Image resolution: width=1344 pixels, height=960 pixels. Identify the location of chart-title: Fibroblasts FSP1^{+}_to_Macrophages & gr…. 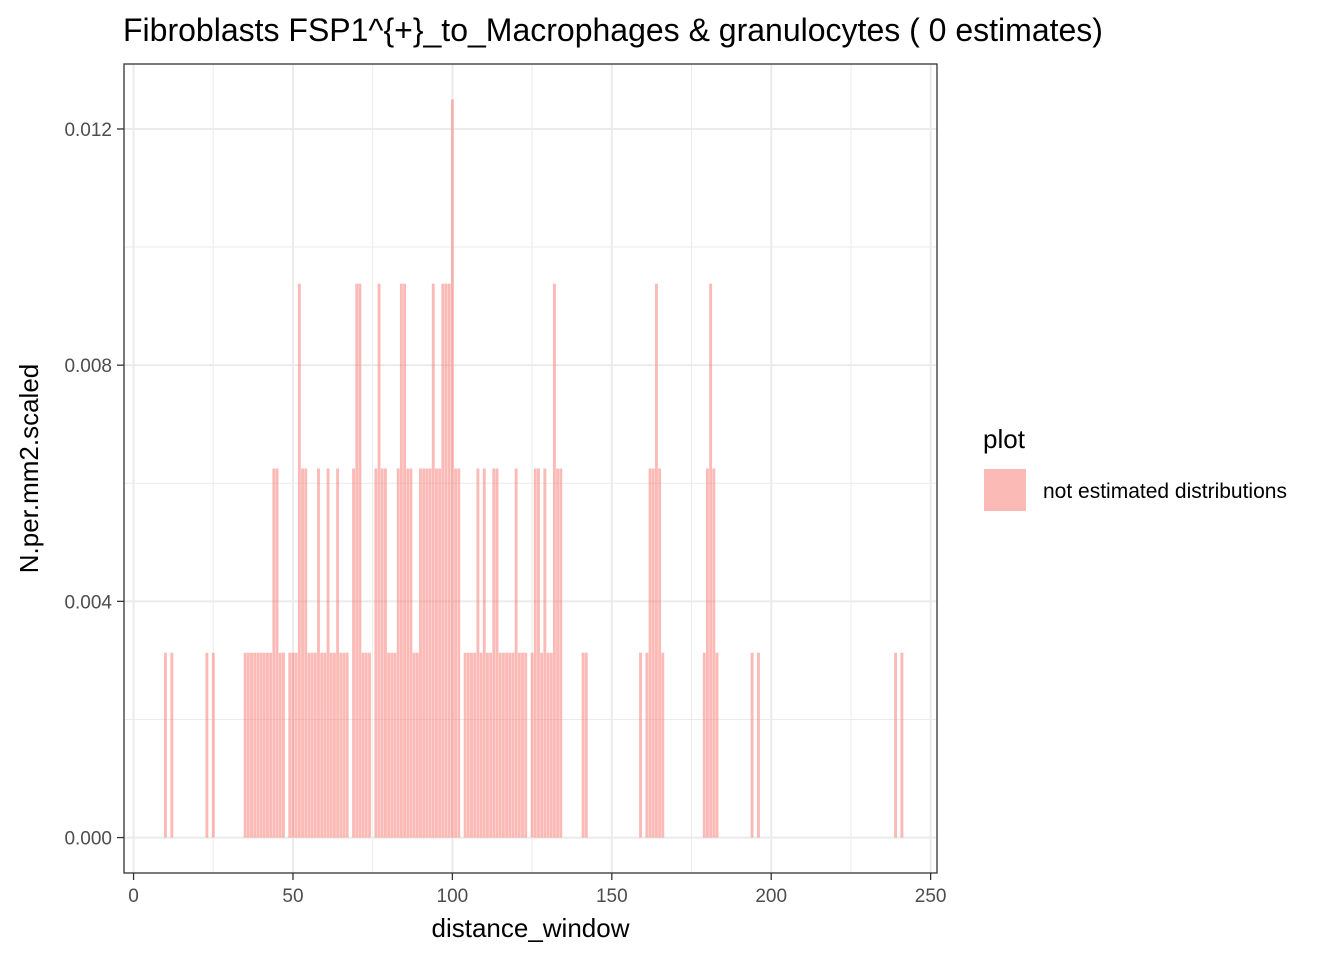
(613, 30).